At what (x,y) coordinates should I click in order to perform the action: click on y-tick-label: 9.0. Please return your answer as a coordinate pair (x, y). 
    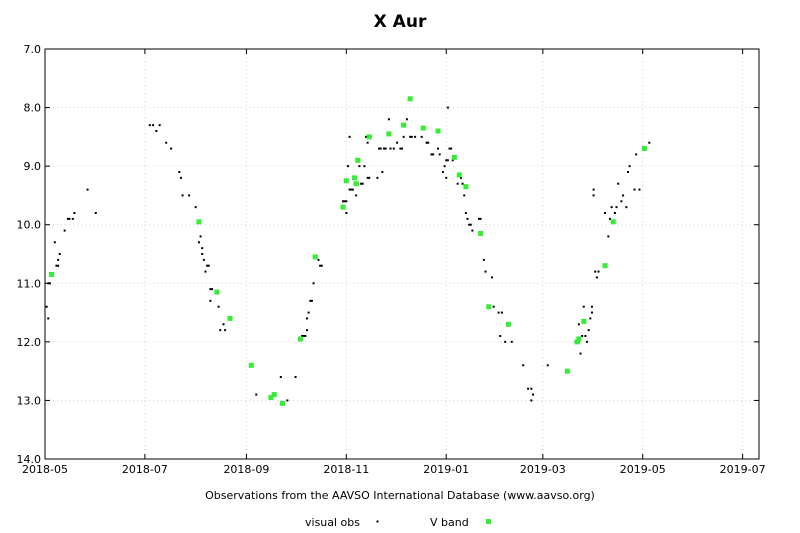
    Looking at the image, I should click on (33, 166).